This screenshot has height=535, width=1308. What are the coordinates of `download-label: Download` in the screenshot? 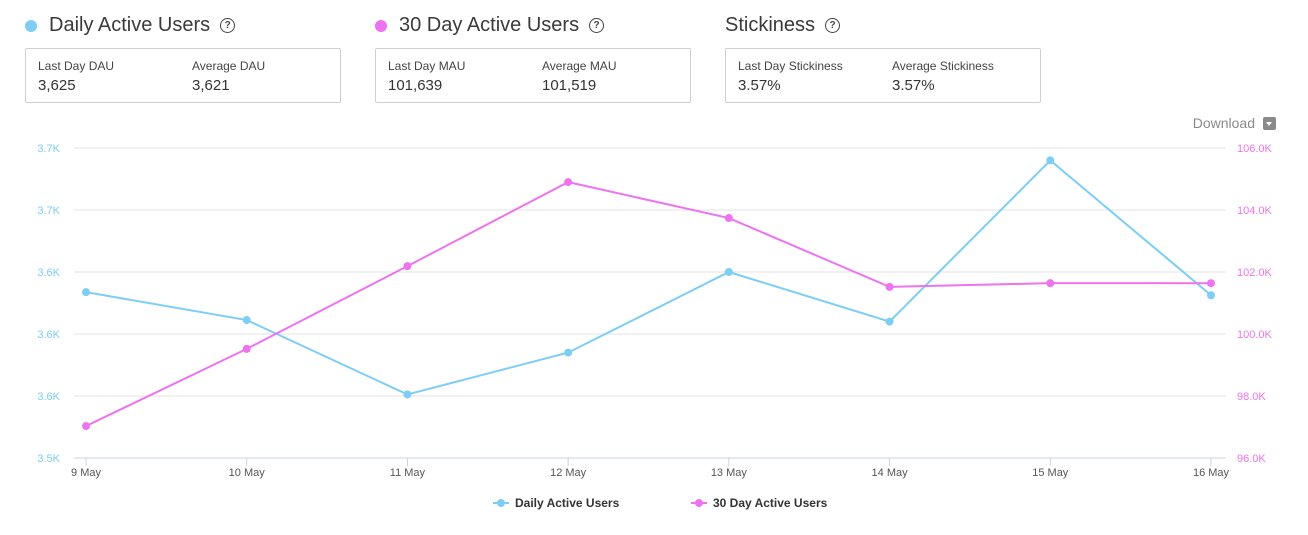 It's located at (1223, 123).